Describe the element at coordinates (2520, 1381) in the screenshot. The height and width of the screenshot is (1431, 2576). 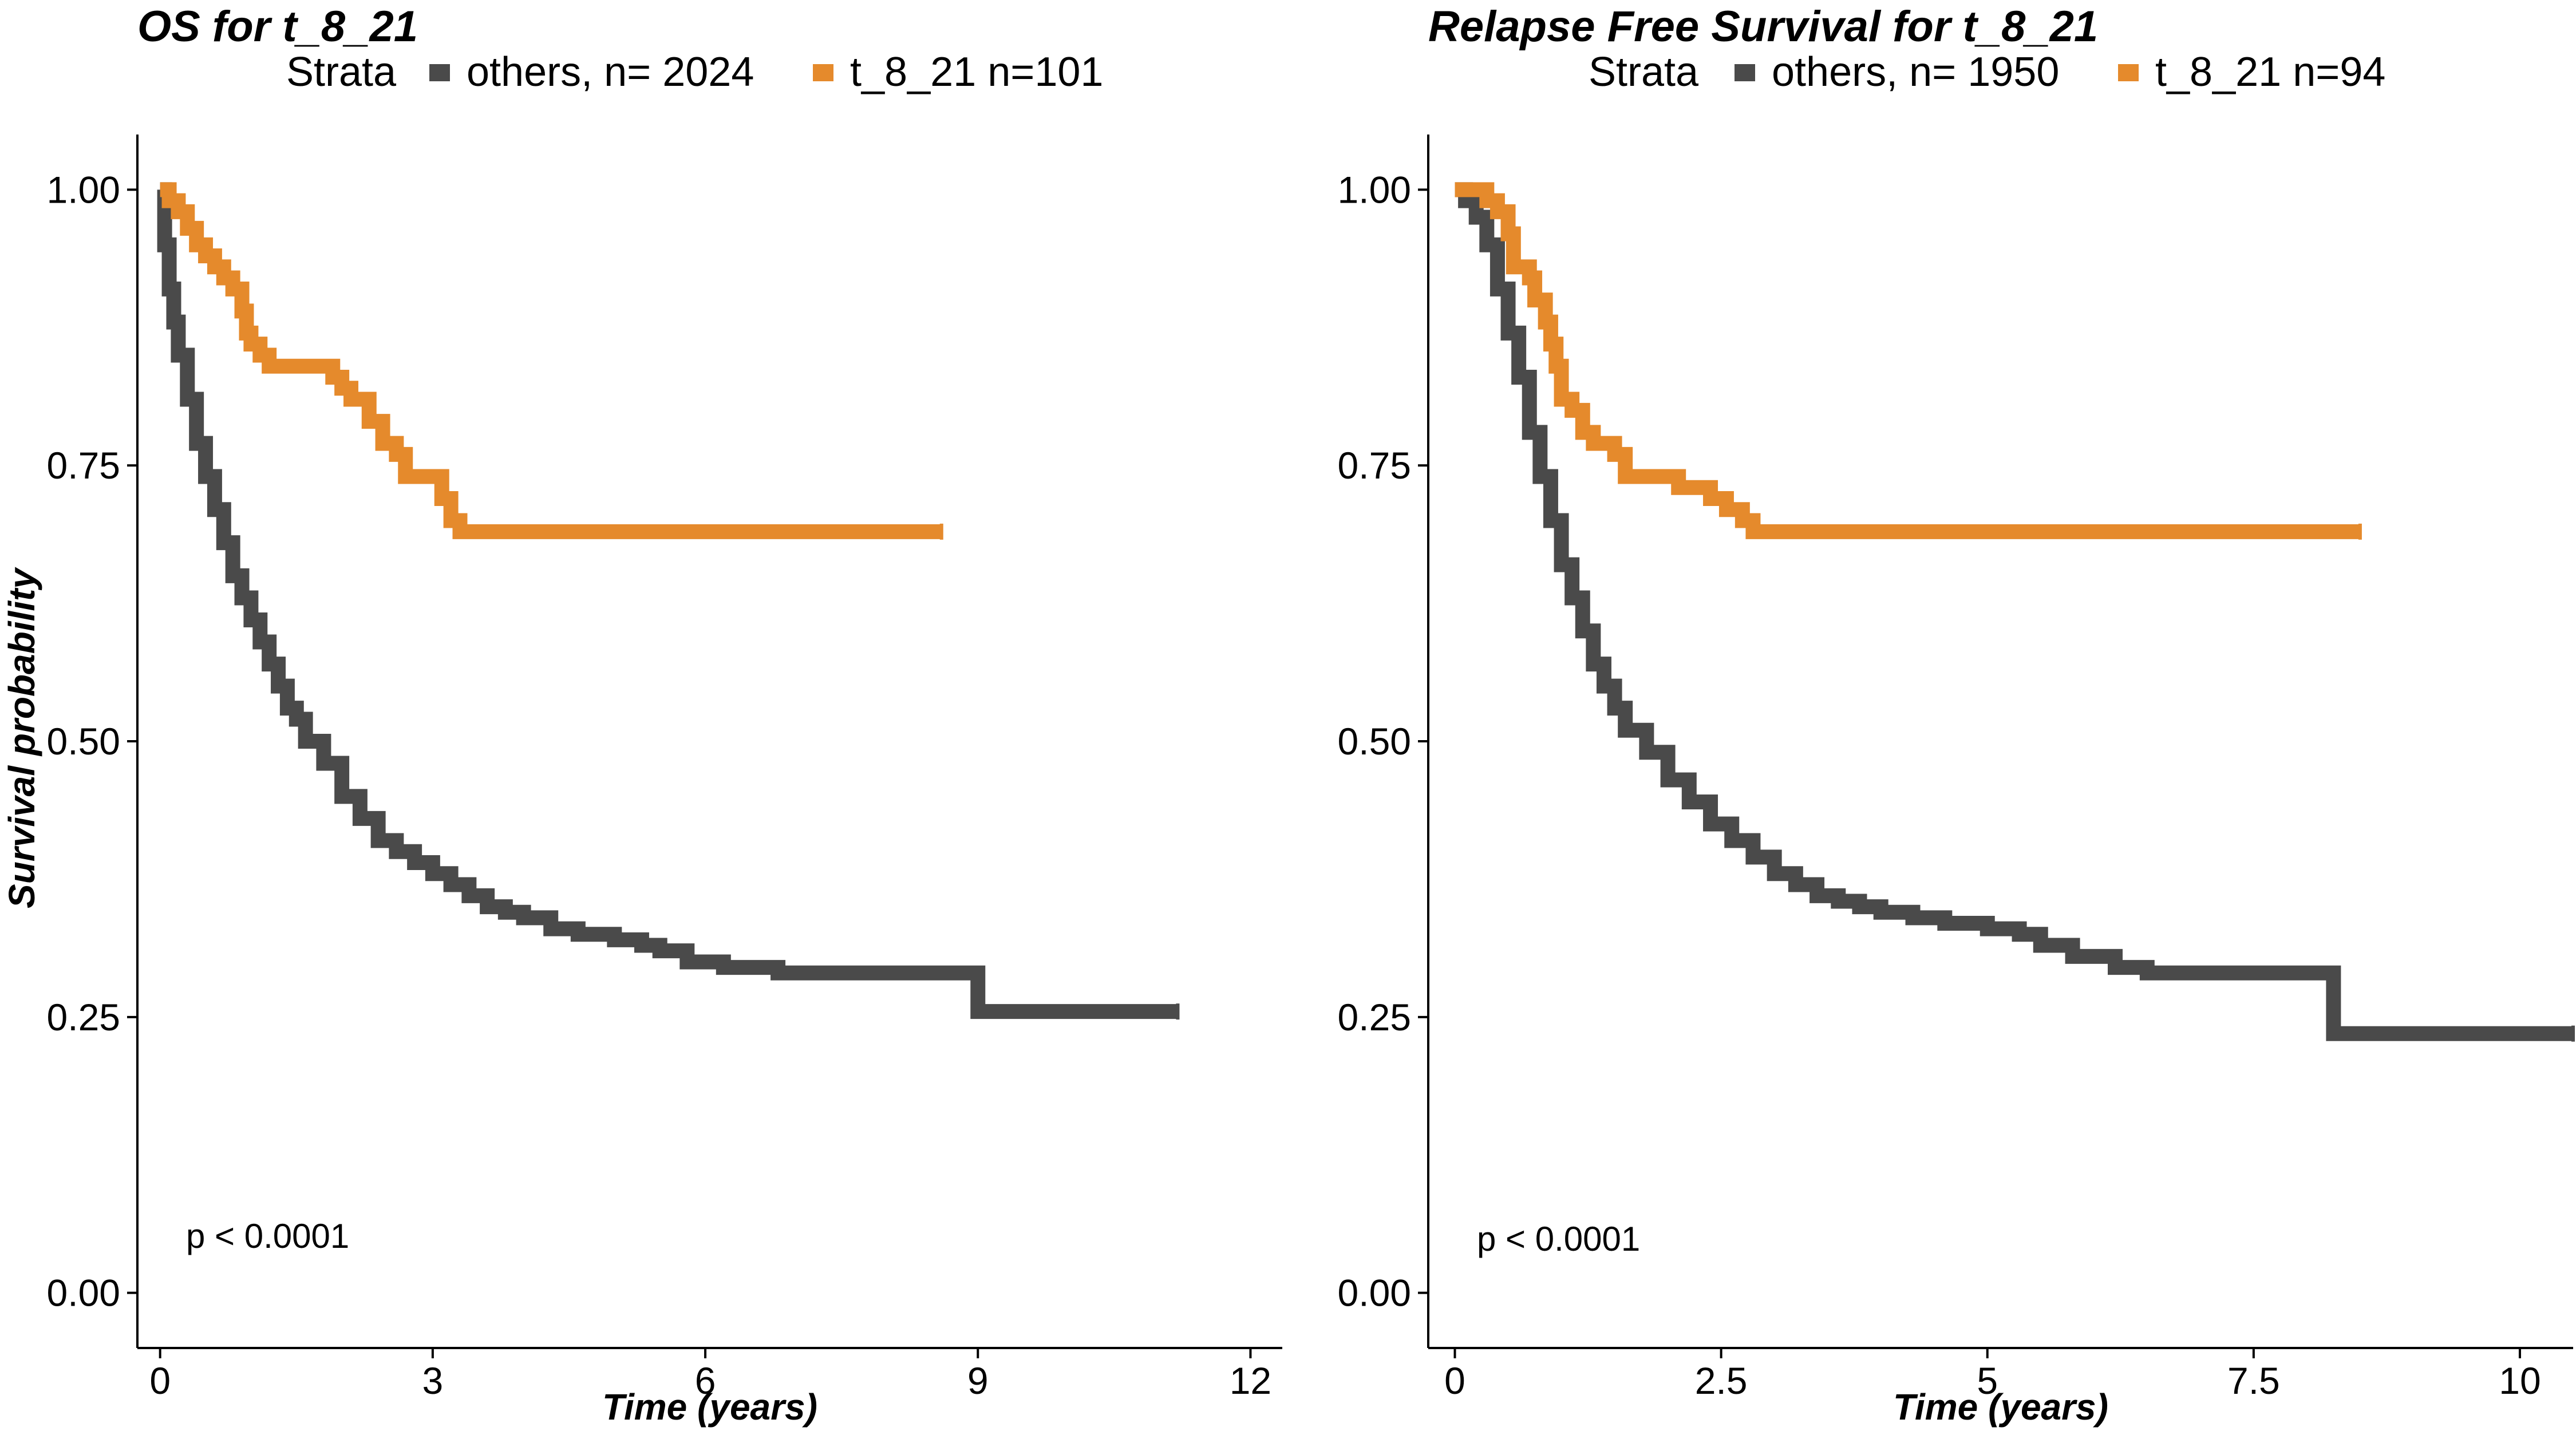
I see `x-tick-label: 10` at that location.